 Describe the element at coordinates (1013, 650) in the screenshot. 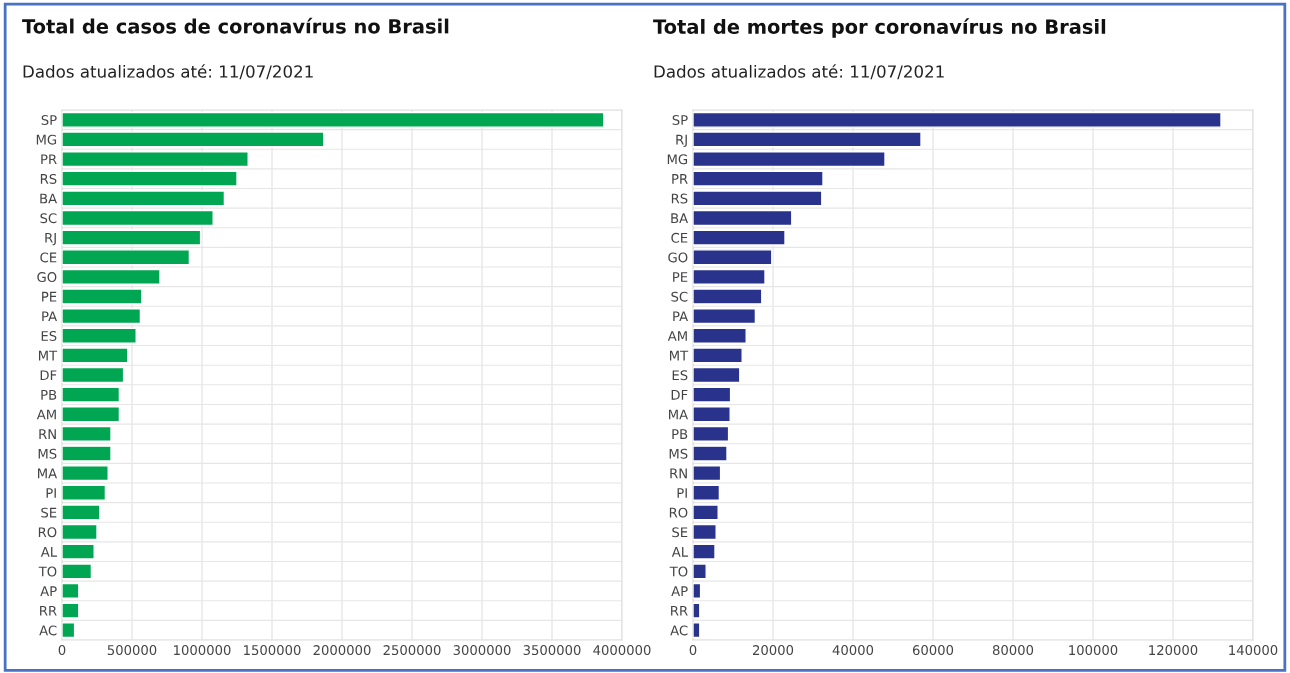

I see `x-tick-label: 80000` at that location.